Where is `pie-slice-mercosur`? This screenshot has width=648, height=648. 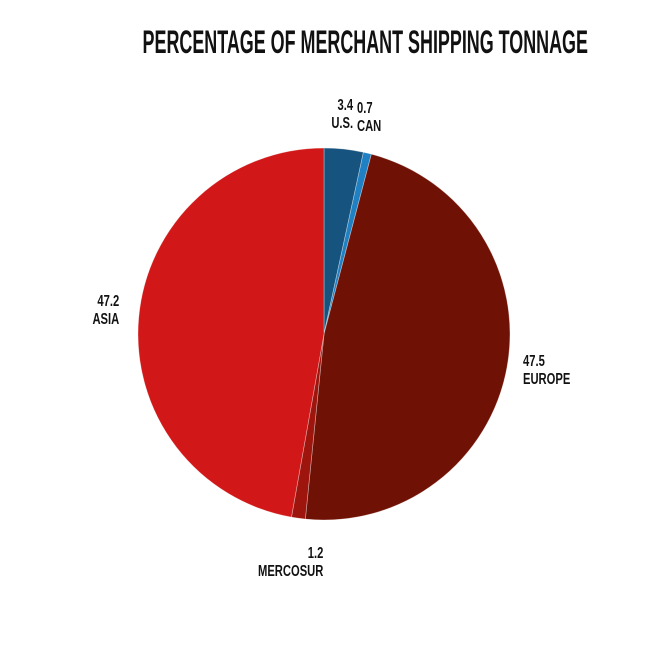
pie-slice-mercosur is located at coordinates (308, 426).